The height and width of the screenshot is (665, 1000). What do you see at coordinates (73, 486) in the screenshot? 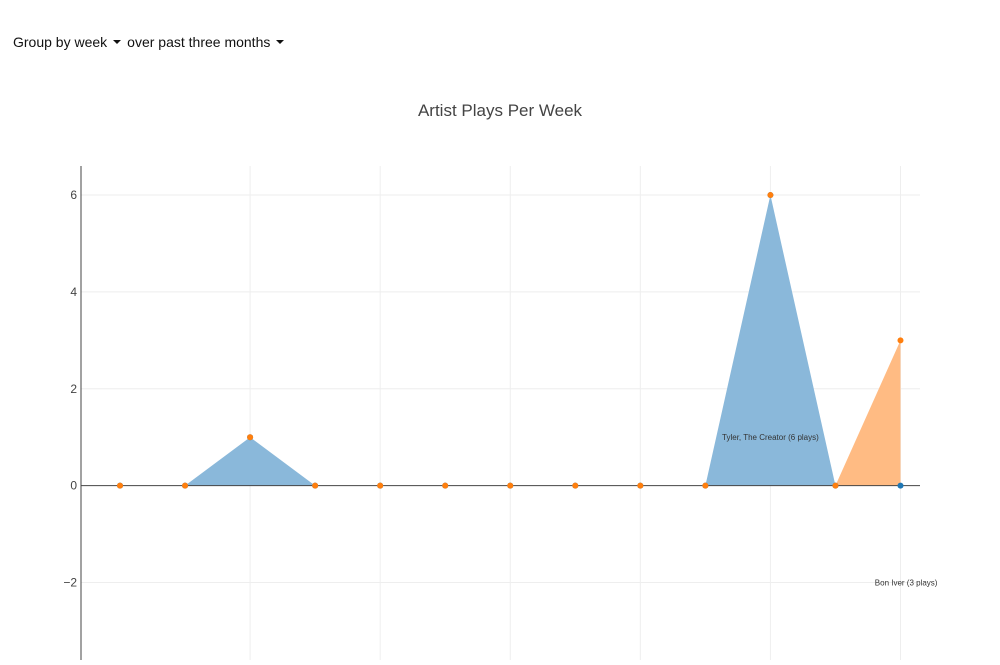
I see `y-tick-label: 0` at bounding box center [73, 486].